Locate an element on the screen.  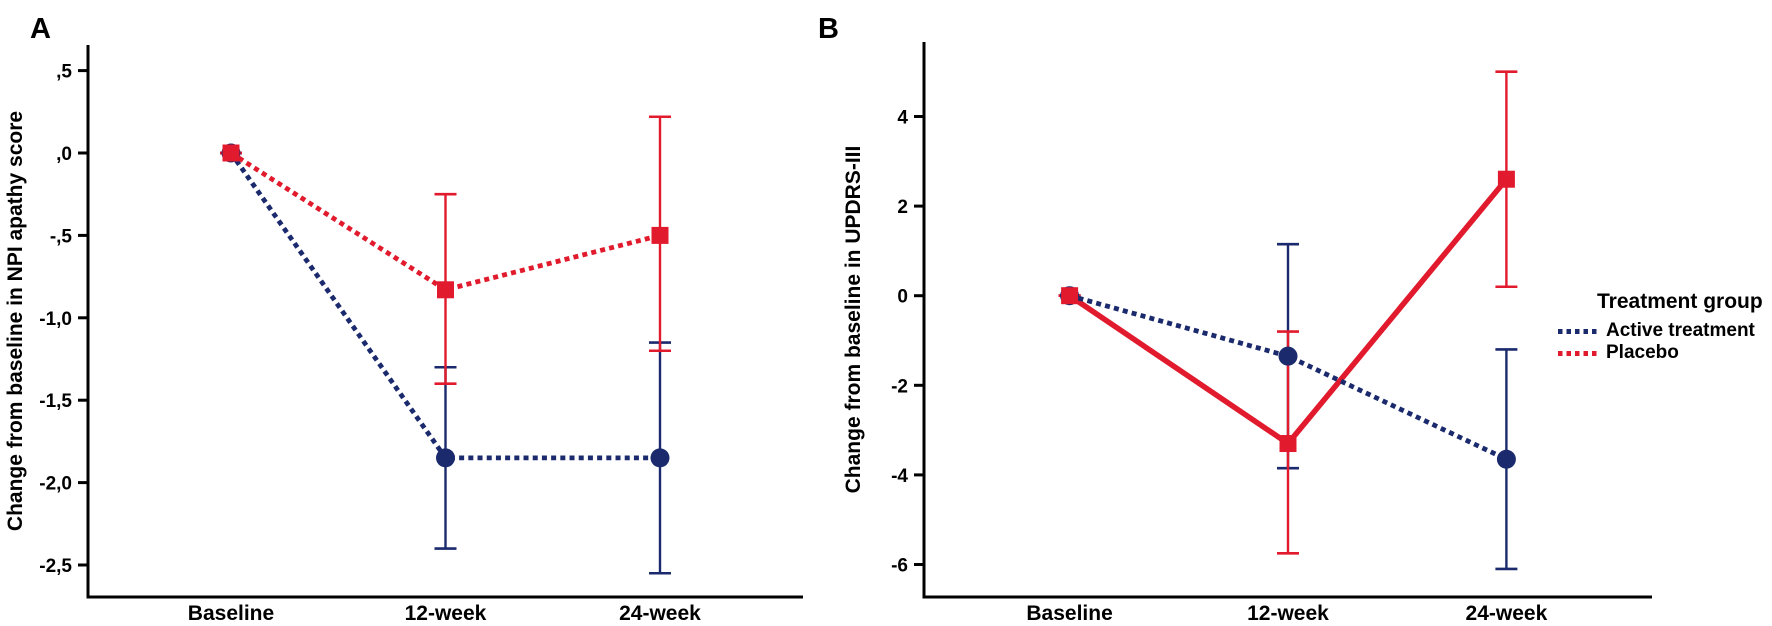
legend: Treatment group Active treatment Placebo is located at coordinates (1665, 327).